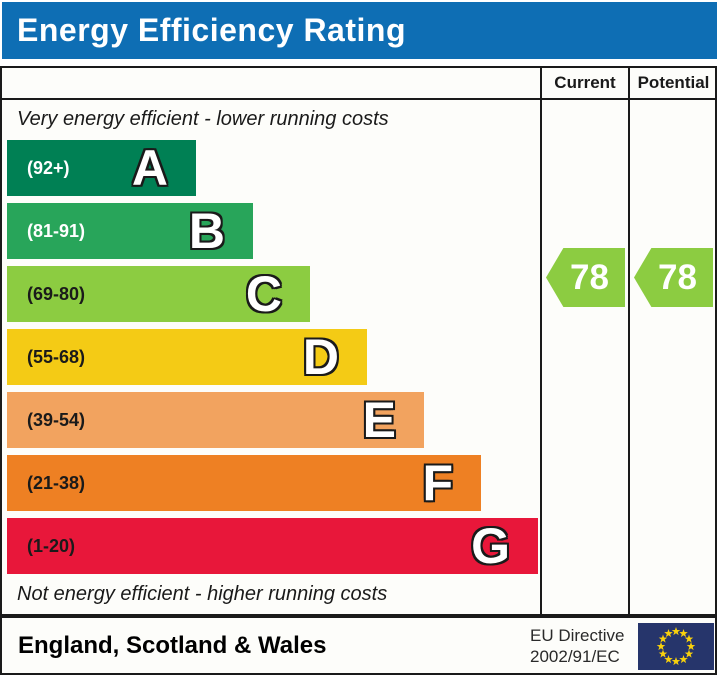 The width and height of the screenshot is (719, 675). What do you see at coordinates (215, 420) in the screenshot?
I see `band-row-e: (39-54) E` at bounding box center [215, 420].